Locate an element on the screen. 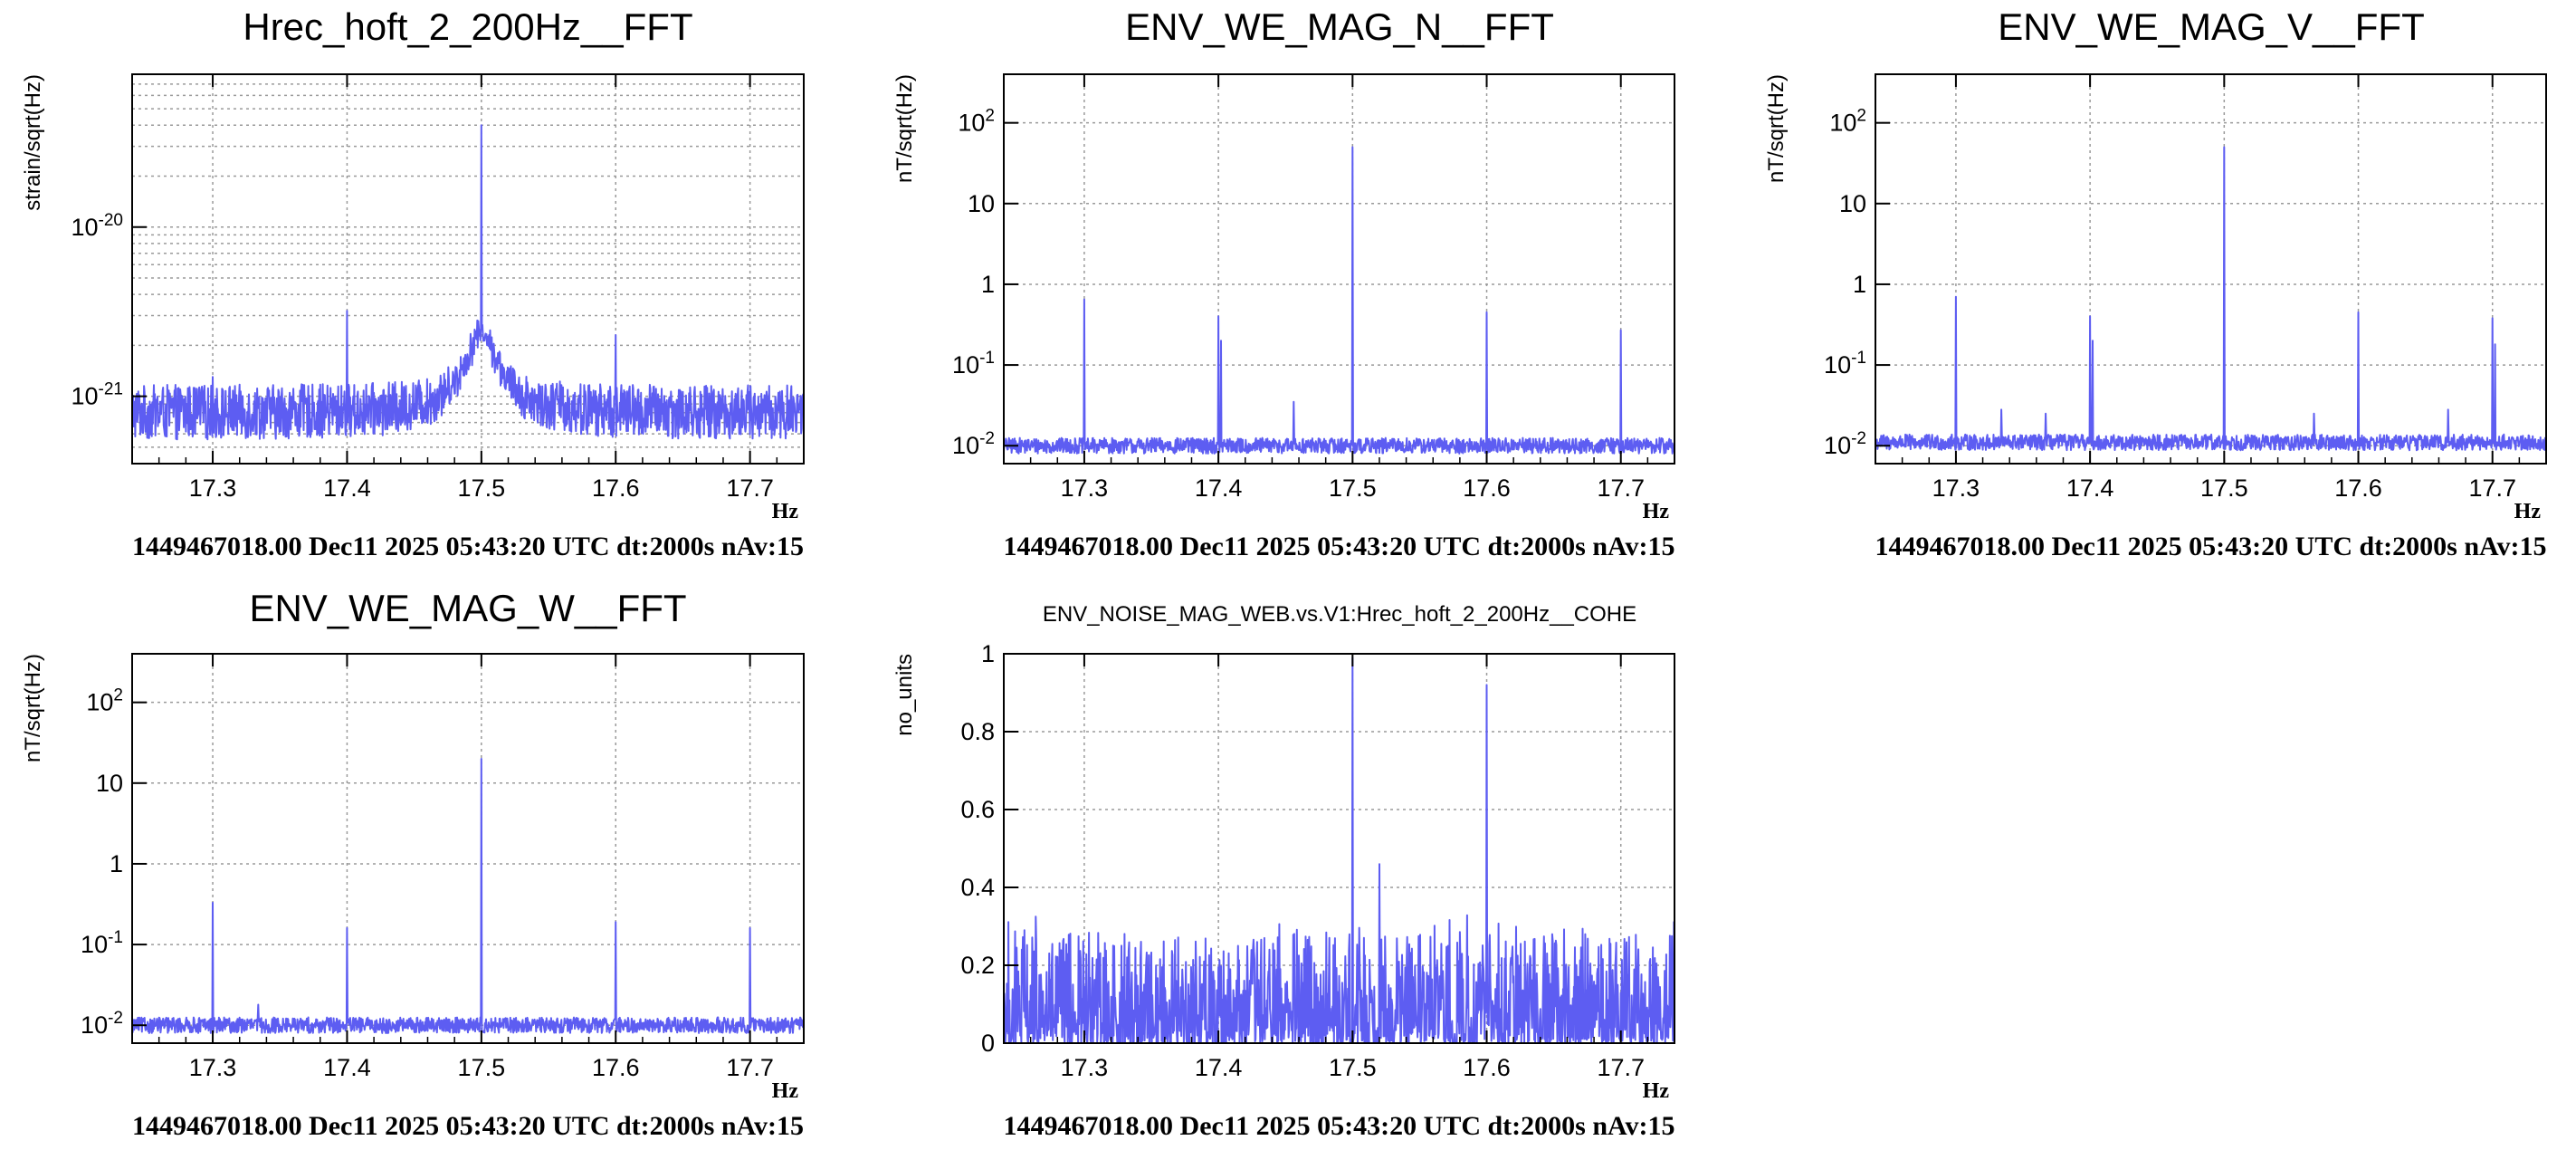  y-tick-label: 0.8 is located at coordinates (978, 731).